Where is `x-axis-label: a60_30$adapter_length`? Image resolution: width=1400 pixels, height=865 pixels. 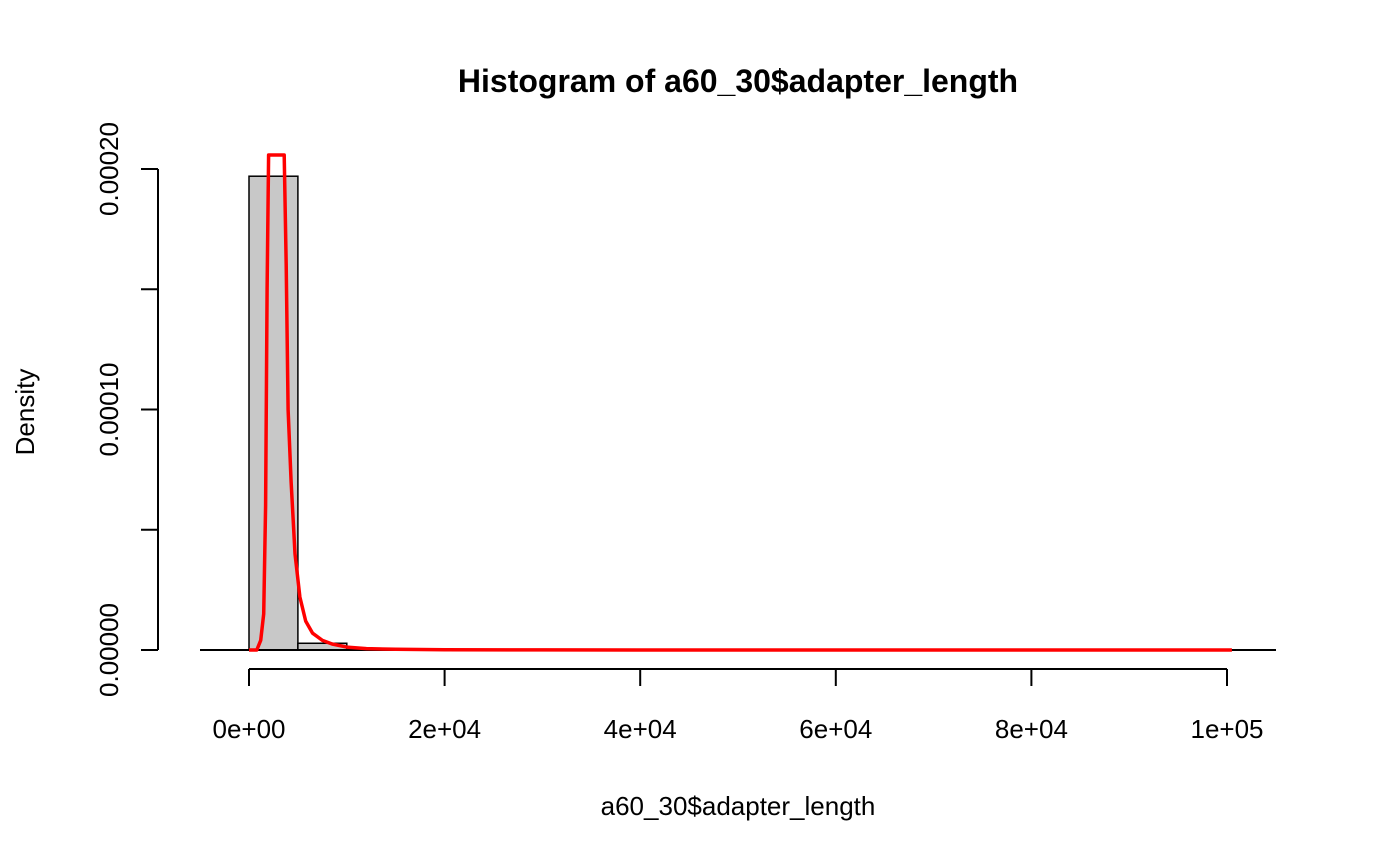 x-axis-label: a60_30$adapter_length is located at coordinates (738, 806).